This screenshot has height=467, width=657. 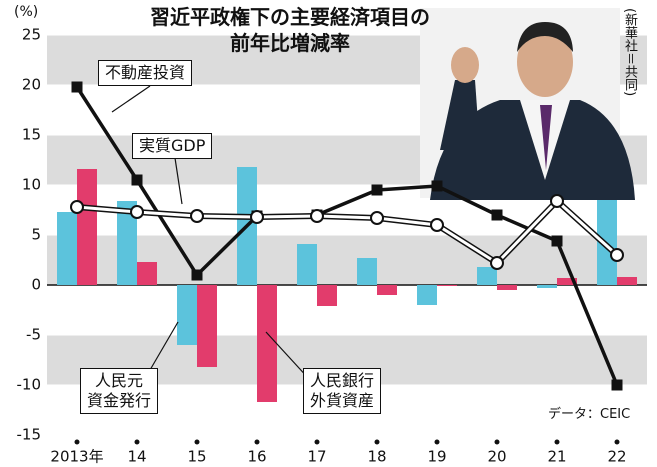 I want to click on y-tick-label: 10, so click(x=31, y=185).